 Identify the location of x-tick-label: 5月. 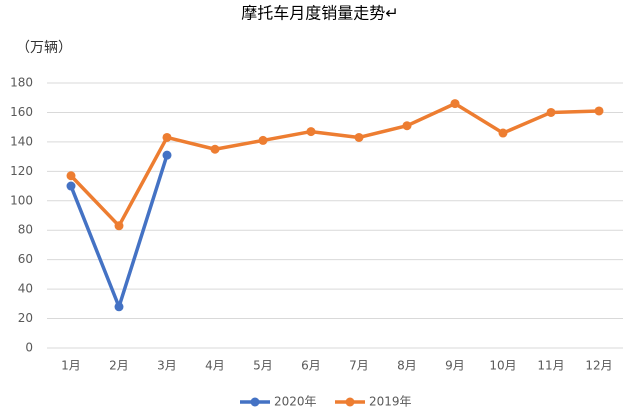
(263, 366).